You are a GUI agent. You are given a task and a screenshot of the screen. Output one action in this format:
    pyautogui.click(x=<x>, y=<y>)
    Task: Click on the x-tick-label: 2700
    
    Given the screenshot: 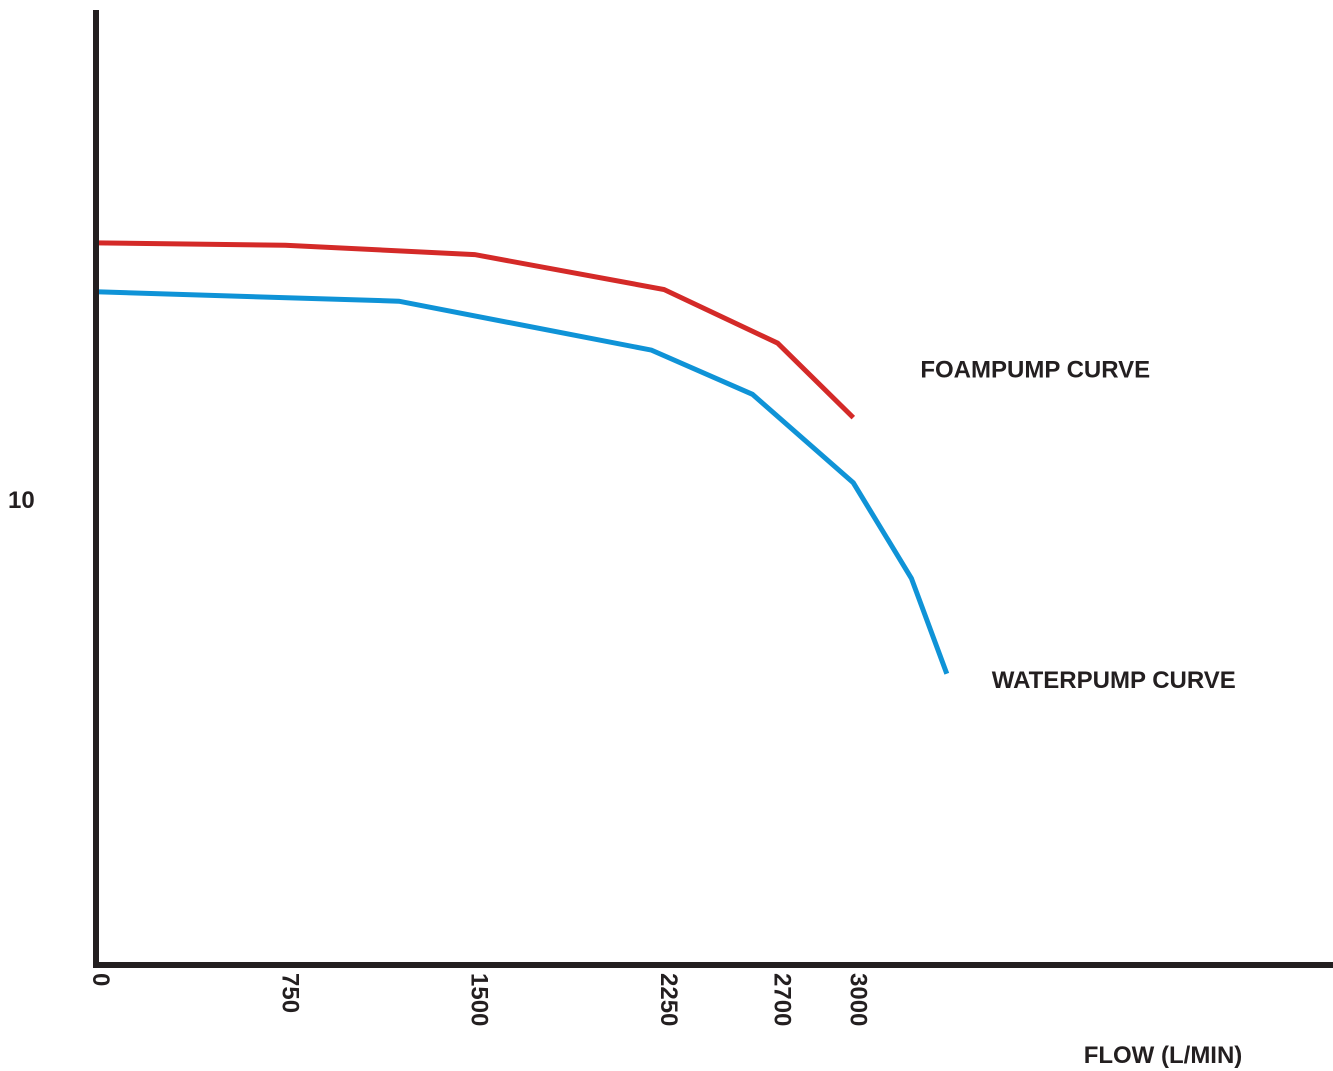 What is the action you would take?
    pyautogui.click(x=782, y=999)
    